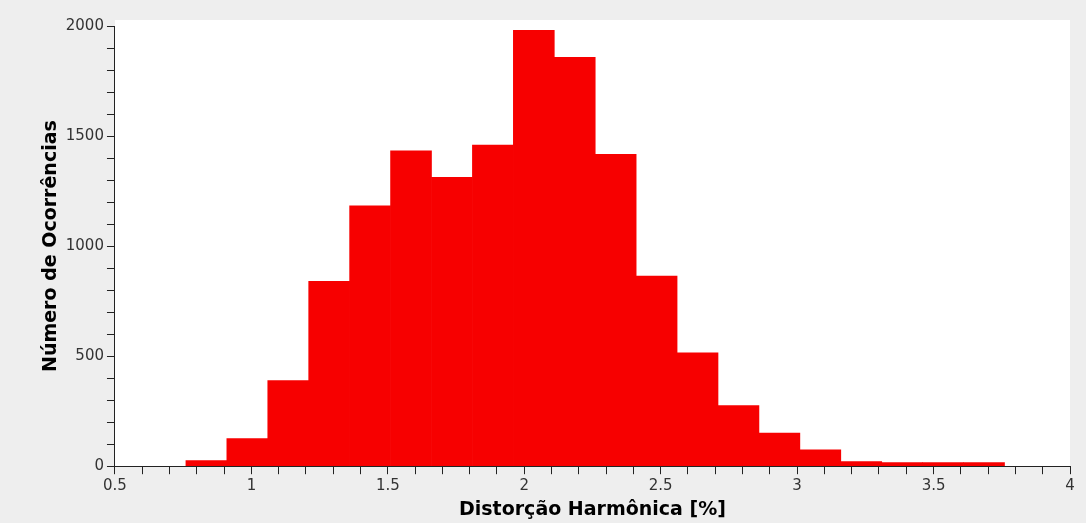 The image size is (1086, 523). What do you see at coordinates (1070, 485) in the screenshot?
I see `x-tick-label: 4` at bounding box center [1070, 485].